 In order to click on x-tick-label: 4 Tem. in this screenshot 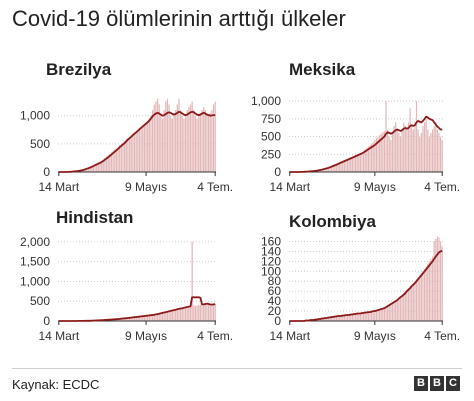, I will do `click(442, 336)`.